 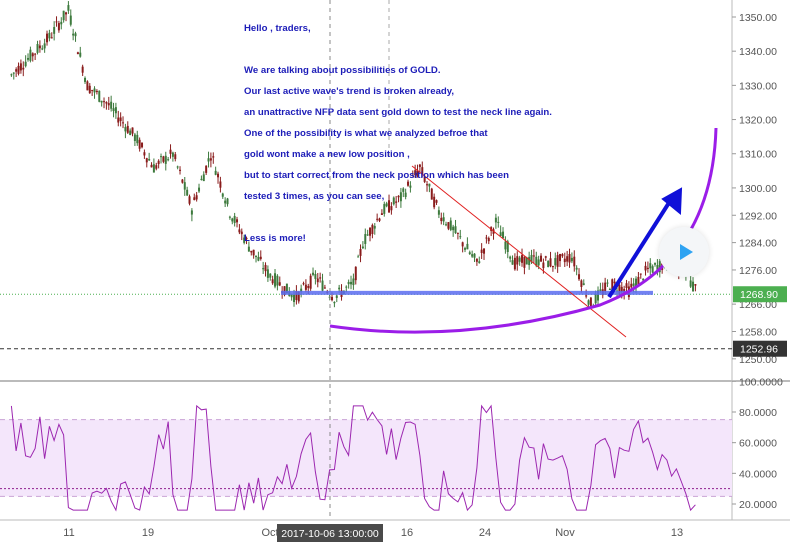 I want to click on rsi-y-tick-label: 40.0000, so click(x=758, y=474).